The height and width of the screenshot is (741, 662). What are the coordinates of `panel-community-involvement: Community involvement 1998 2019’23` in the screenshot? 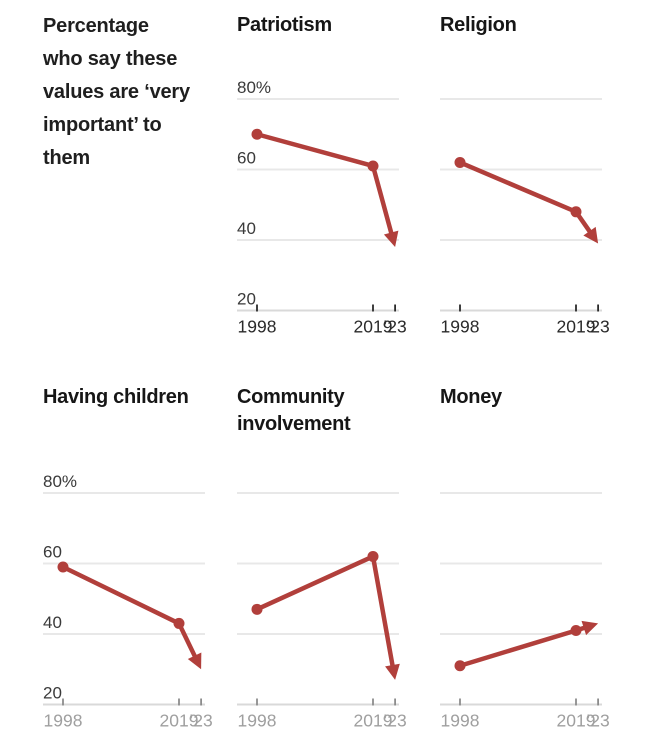 It's located at (327, 559).